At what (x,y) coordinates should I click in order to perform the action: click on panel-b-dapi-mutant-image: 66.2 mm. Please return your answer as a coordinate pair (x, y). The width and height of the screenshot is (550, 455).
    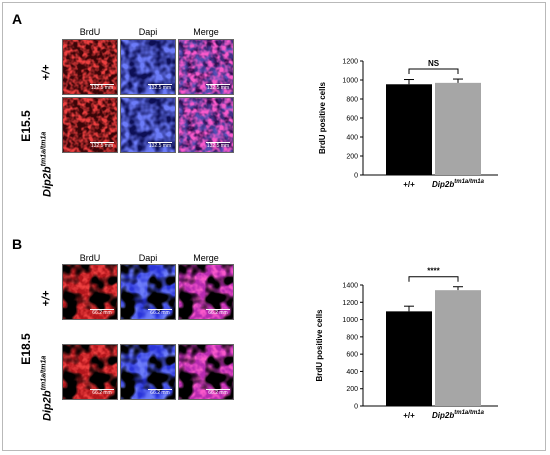
    Looking at the image, I should click on (148, 372).